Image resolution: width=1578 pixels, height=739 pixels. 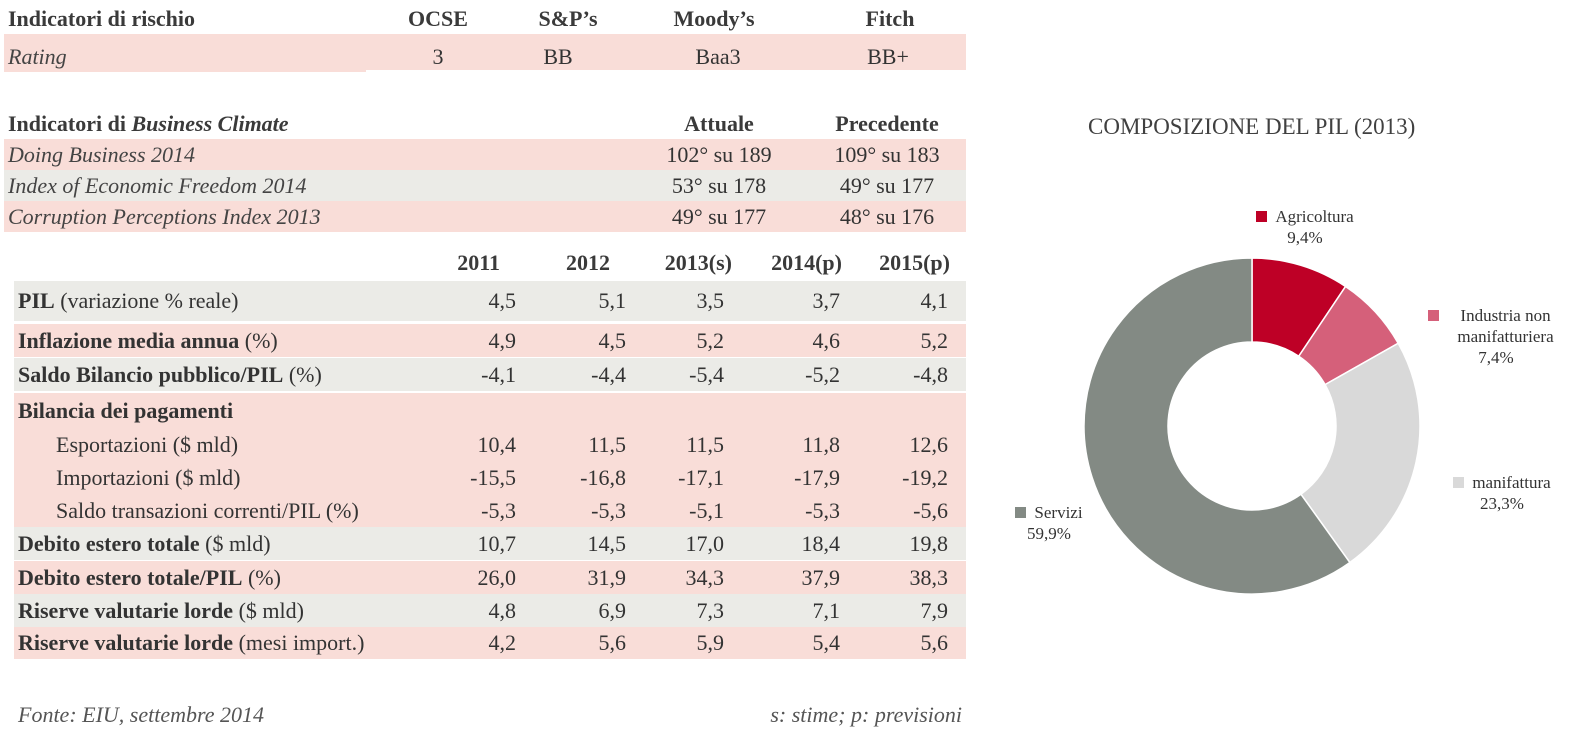 I want to click on business-climate-row-previous: 109° su 183, so click(x=887, y=154).